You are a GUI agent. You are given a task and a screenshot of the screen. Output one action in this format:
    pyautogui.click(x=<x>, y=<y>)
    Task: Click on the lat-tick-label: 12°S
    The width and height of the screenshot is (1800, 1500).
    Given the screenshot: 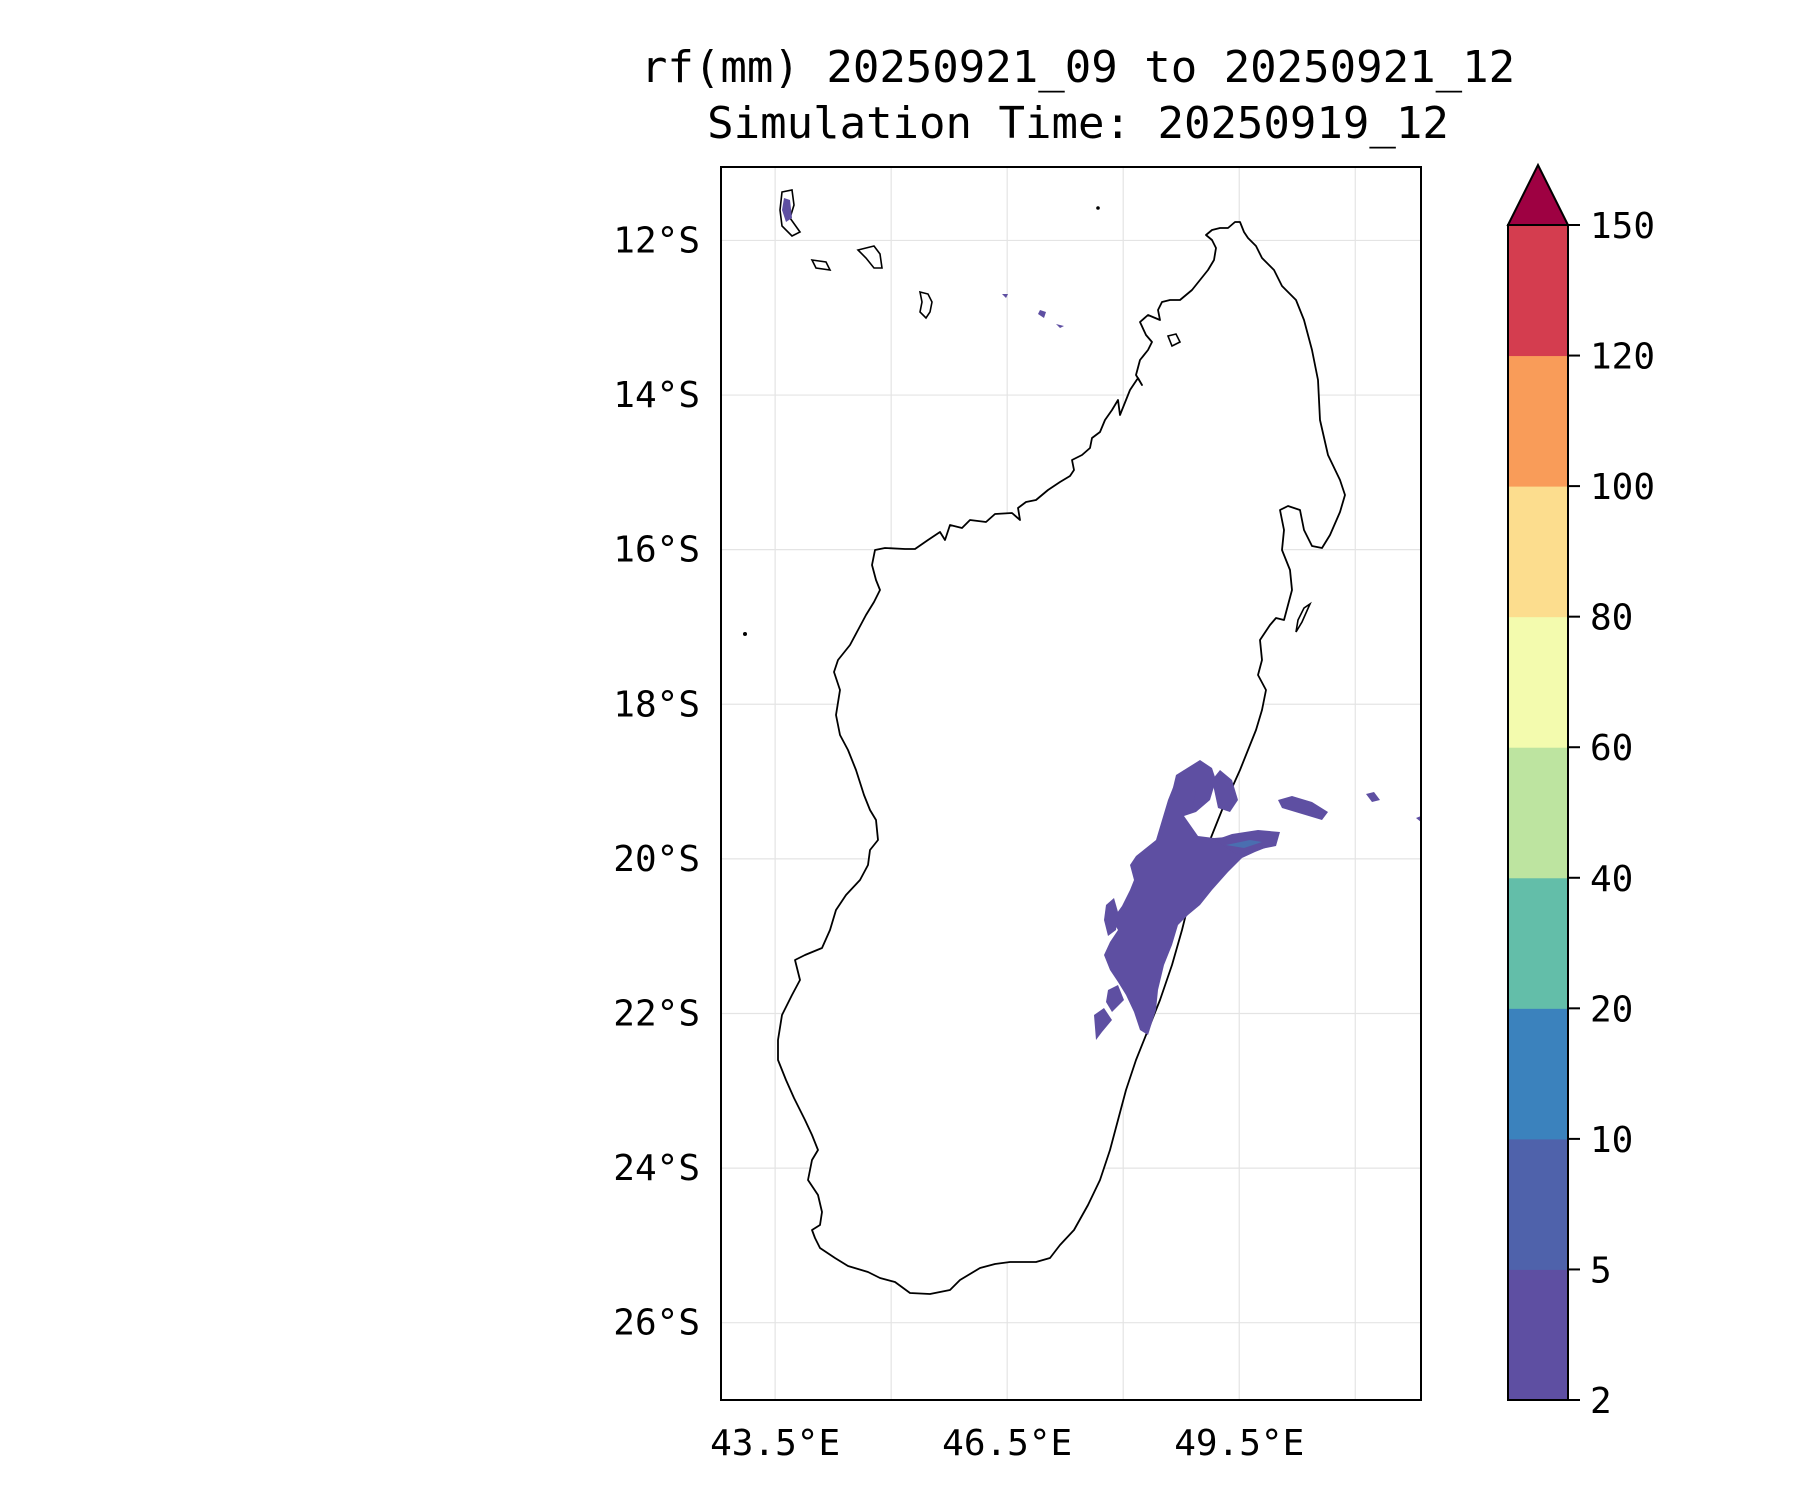 What is the action you would take?
    pyautogui.click(x=656, y=240)
    